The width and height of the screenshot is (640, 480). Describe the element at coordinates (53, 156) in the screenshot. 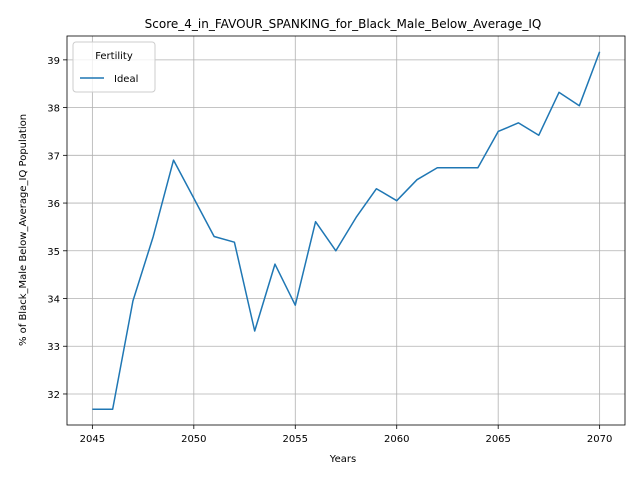

I see `y-tick-label: 37` at that location.